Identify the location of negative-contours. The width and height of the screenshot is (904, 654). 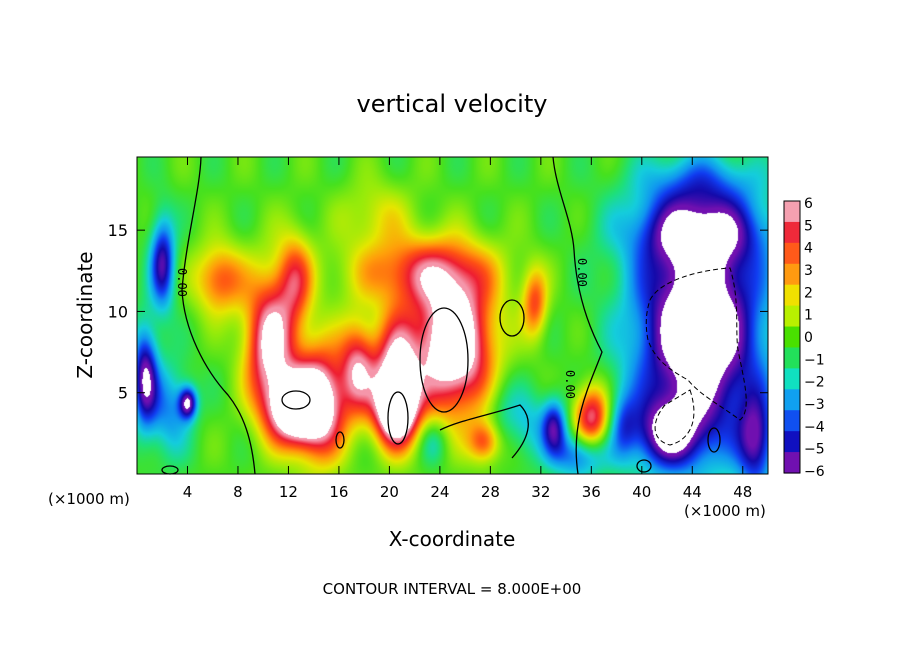
(696, 356).